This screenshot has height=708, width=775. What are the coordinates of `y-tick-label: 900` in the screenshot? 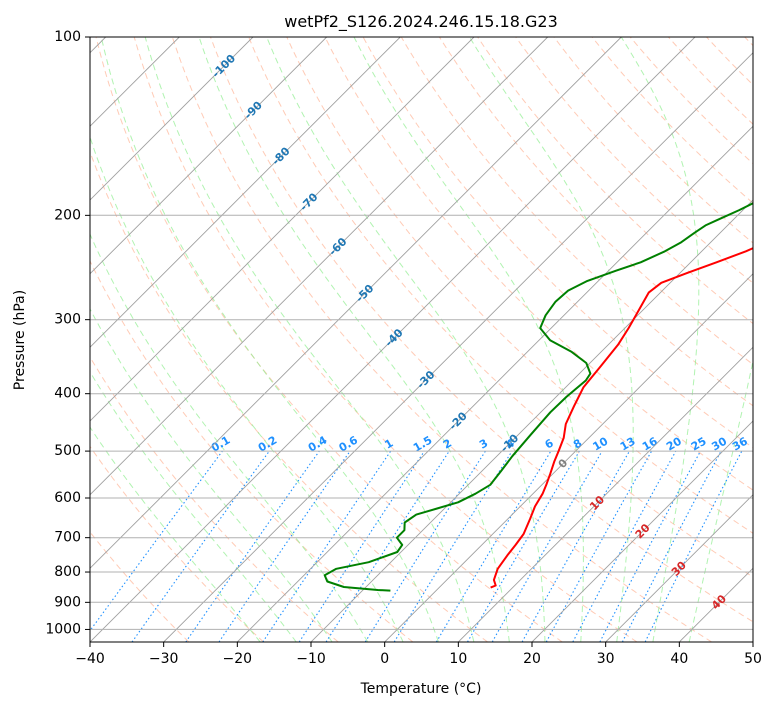 It's located at (67, 602).